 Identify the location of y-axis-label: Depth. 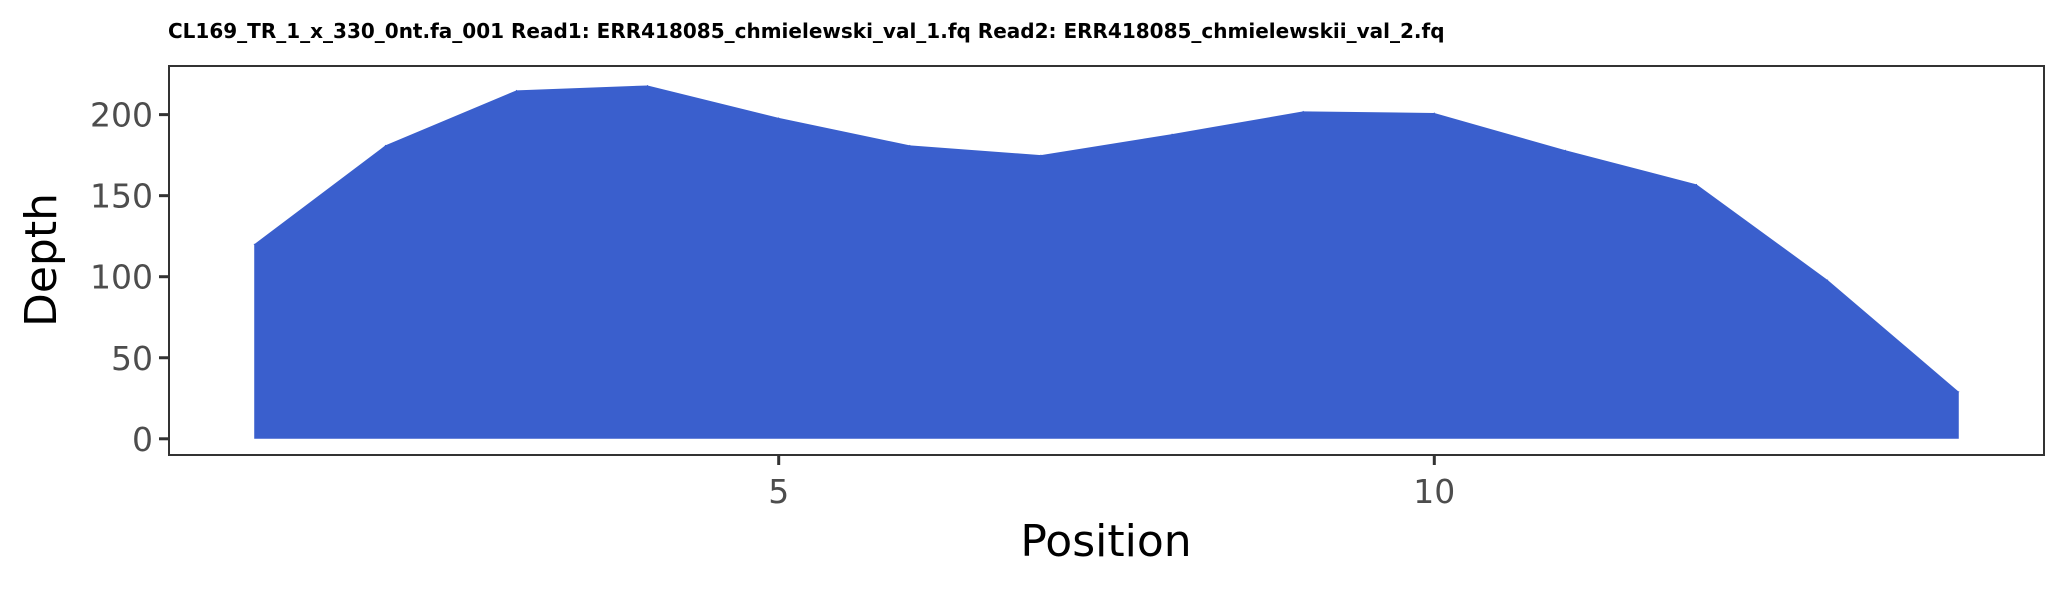
(41, 260).